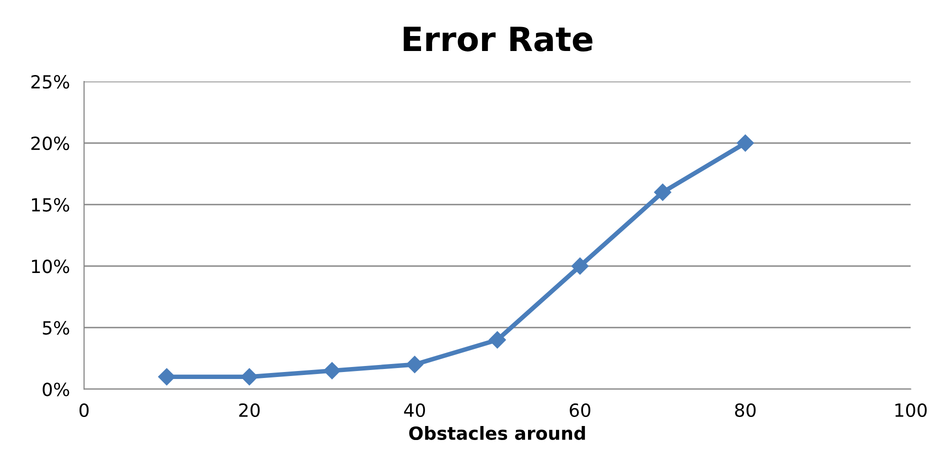  I want to click on y-tick-label: 0%, so click(56, 389).